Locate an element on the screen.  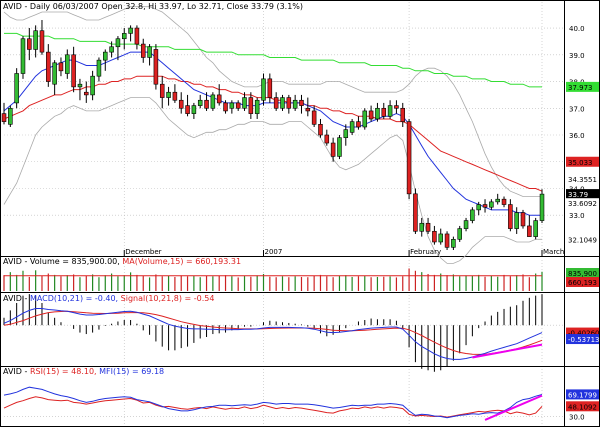
value-label: 35.033 is located at coordinates (580, 163).